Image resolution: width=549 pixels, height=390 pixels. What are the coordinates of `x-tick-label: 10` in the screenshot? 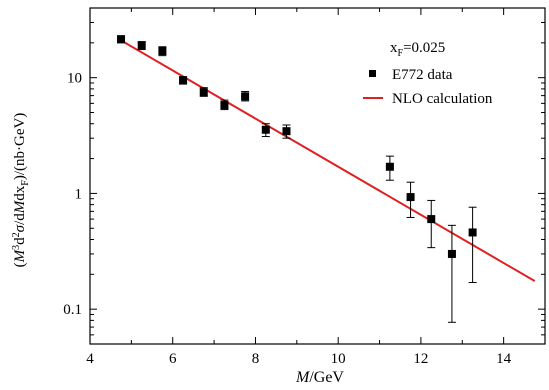 It's located at (338, 359).